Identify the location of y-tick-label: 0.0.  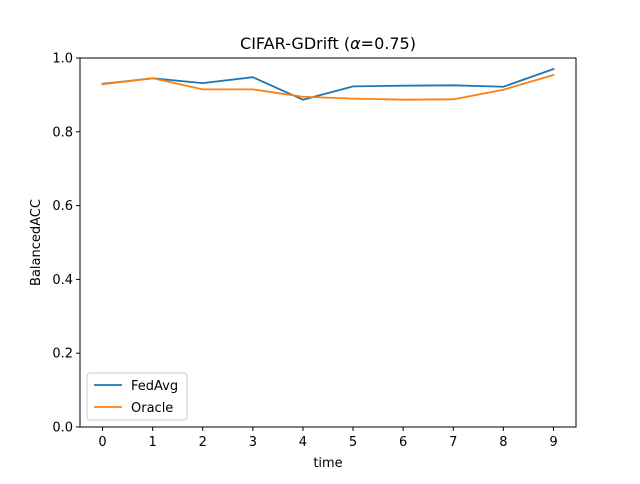
(62, 428).